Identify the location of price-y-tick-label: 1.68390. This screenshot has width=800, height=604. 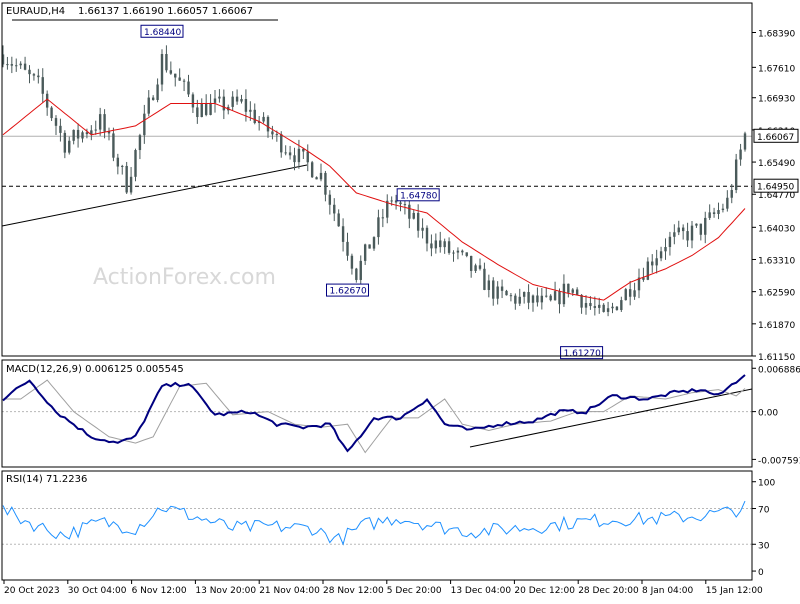
(776, 34).